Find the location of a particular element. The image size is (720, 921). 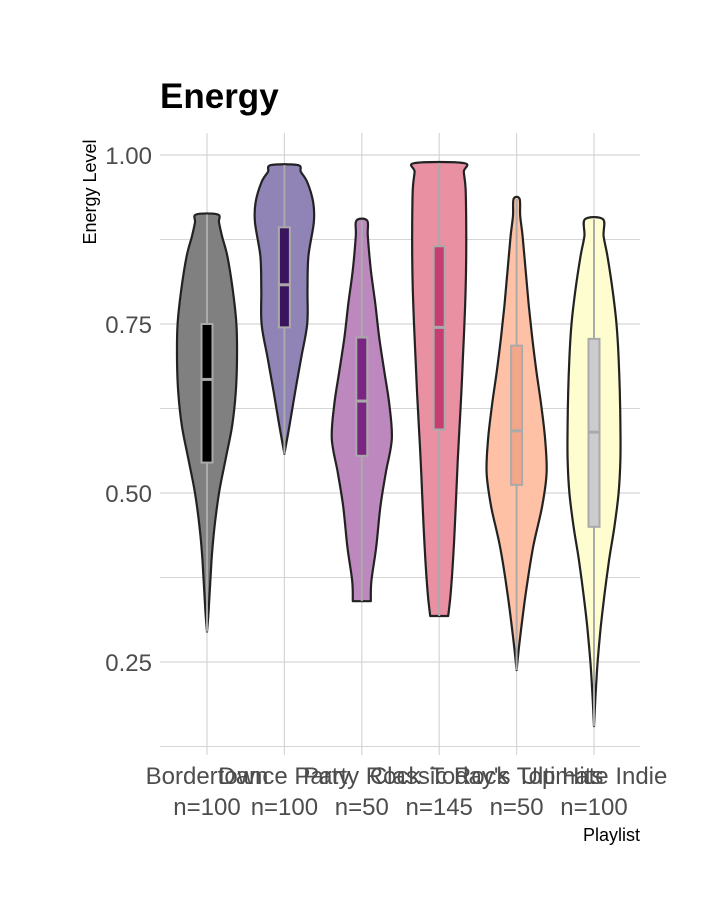

chart-title: Energy is located at coordinates (219, 96).